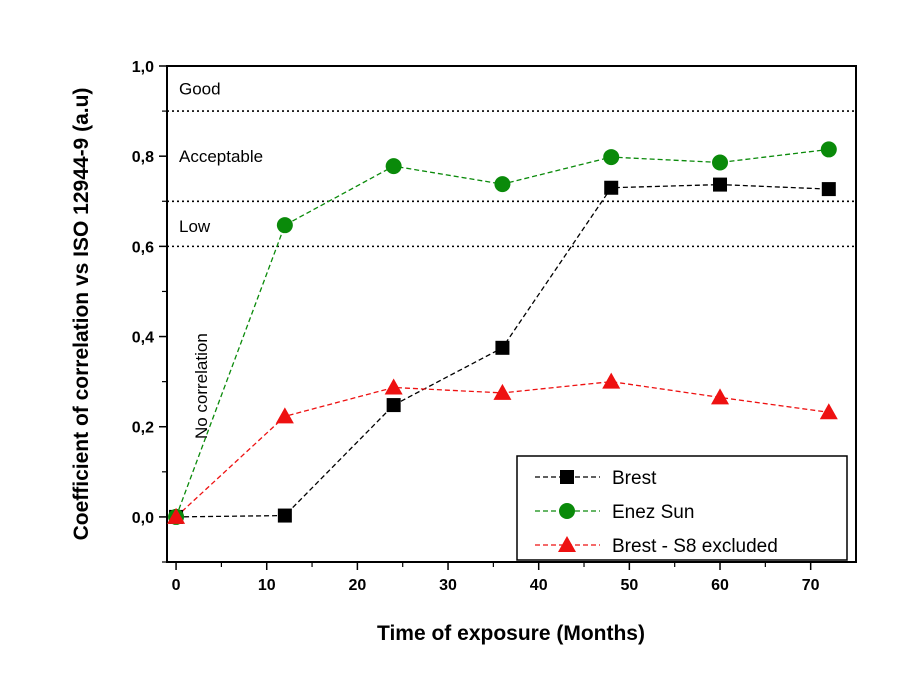  I want to click on zone-labels: Good Acceptable Low No correlation, so click(221, 260).